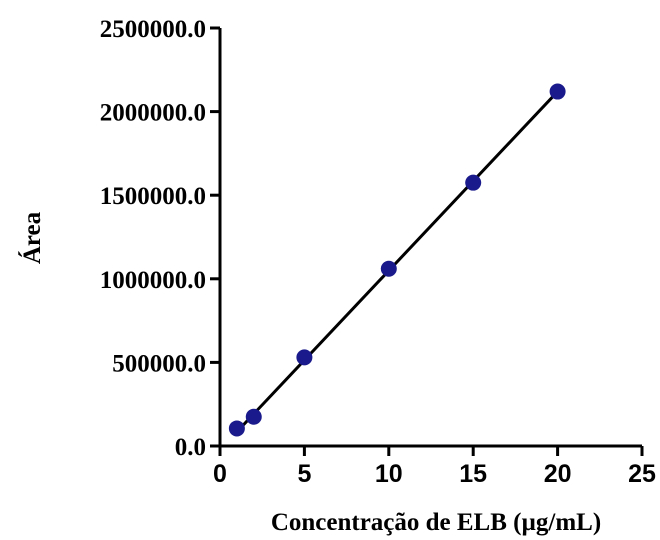  I want to click on x-tick-label: 25, so click(642, 474).